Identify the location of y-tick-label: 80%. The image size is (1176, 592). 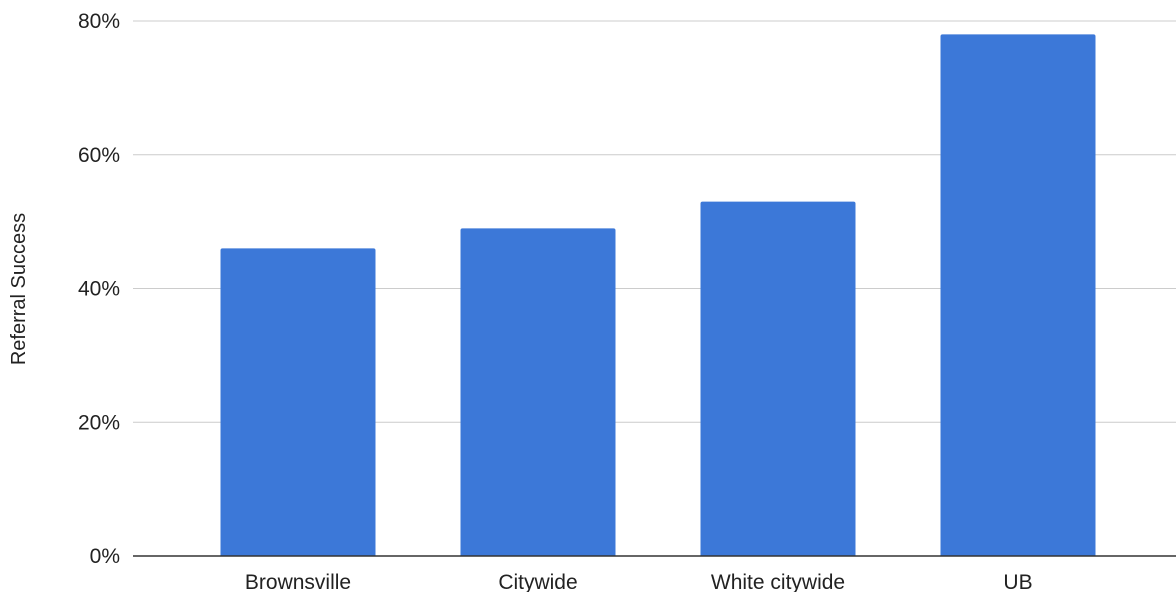
(99, 21).